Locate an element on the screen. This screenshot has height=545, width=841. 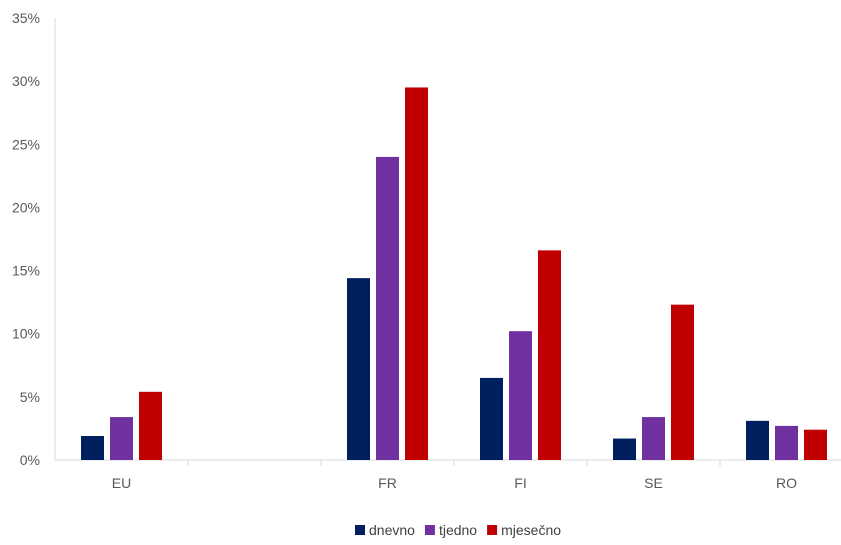
bar-dnevno-fi is located at coordinates (491, 418).